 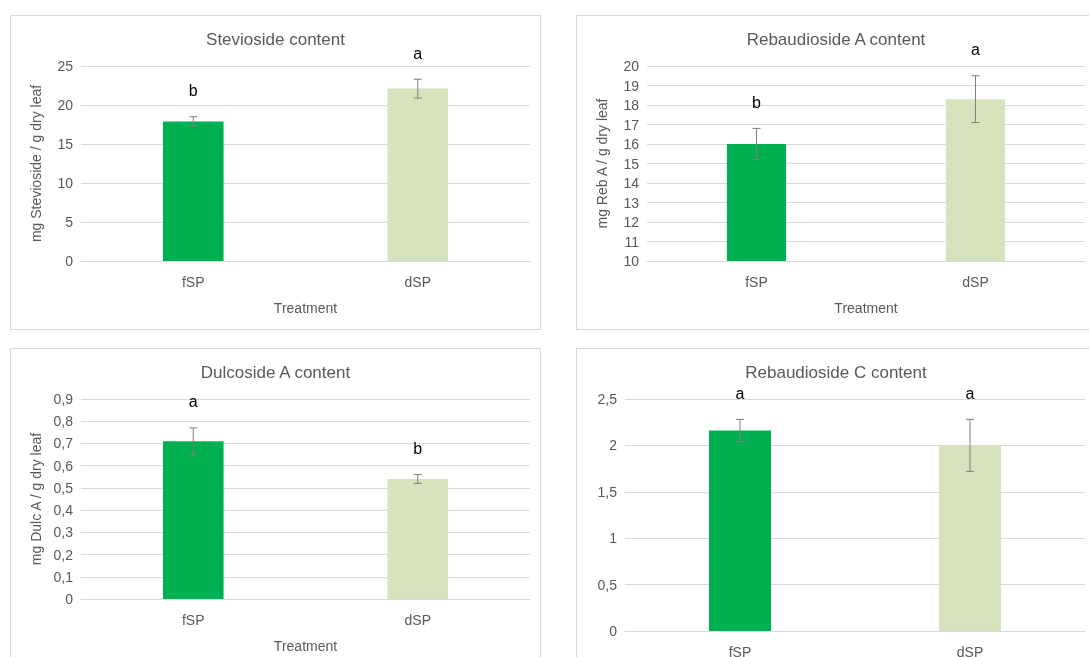 I want to click on chart-title: Rebaudioside A content, so click(x=836, y=39).